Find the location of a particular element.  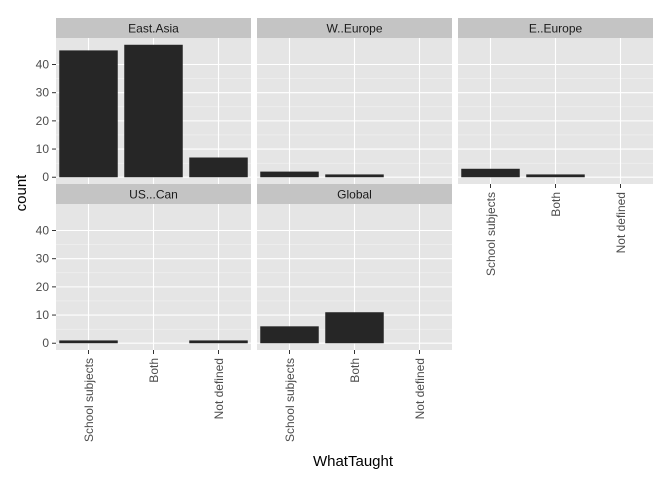

facet-east-asia: East.Asia is located at coordinates (153, 101).